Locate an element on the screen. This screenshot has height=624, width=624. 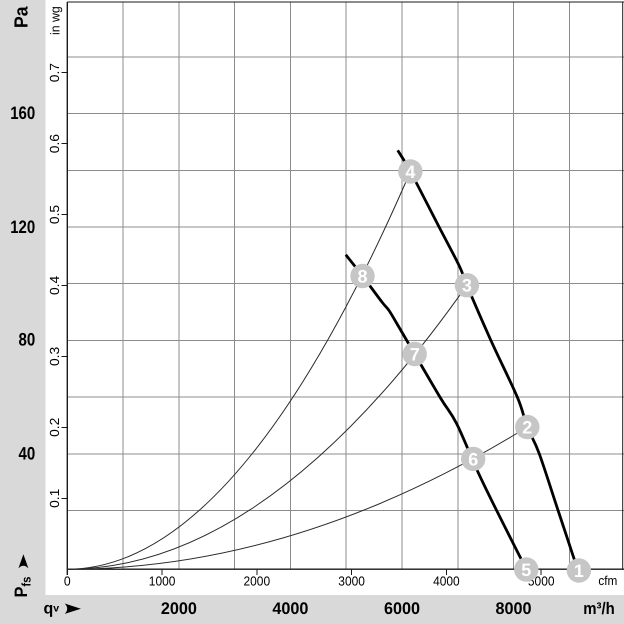
svg-text: 0.6 is located at coordinates (54, 143).